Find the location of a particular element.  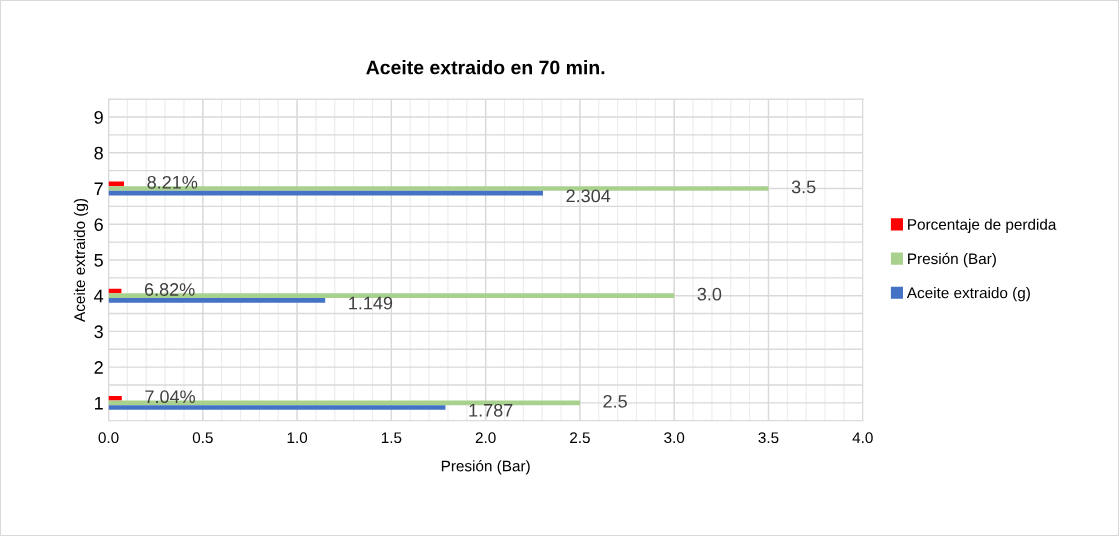

x-tick-label: 3.0 is located at coordinates (674, 438).